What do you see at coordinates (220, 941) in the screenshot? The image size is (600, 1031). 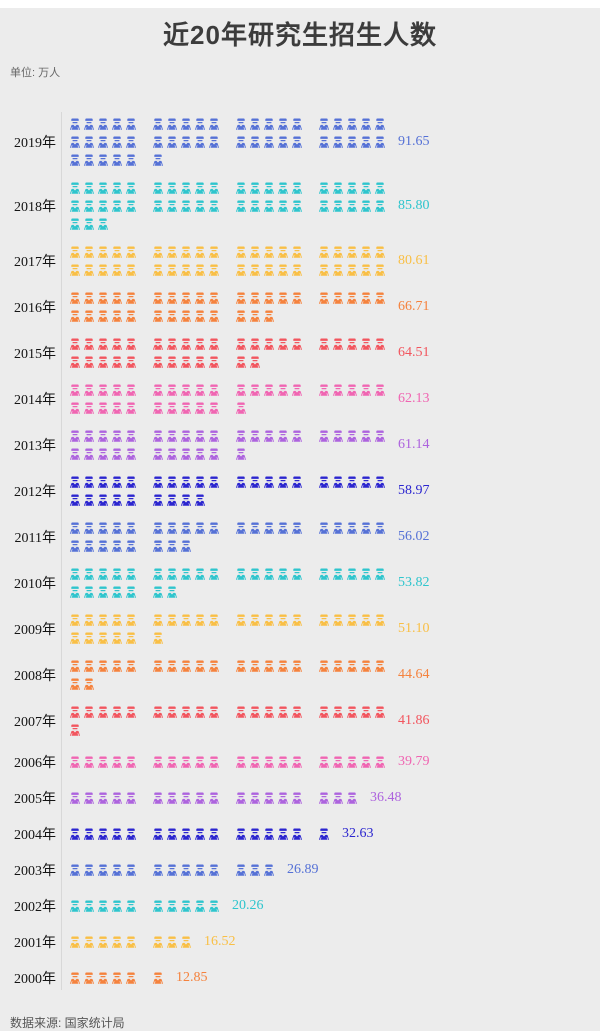 I see `value-label: 16.52` at bounding box center [220, 941].